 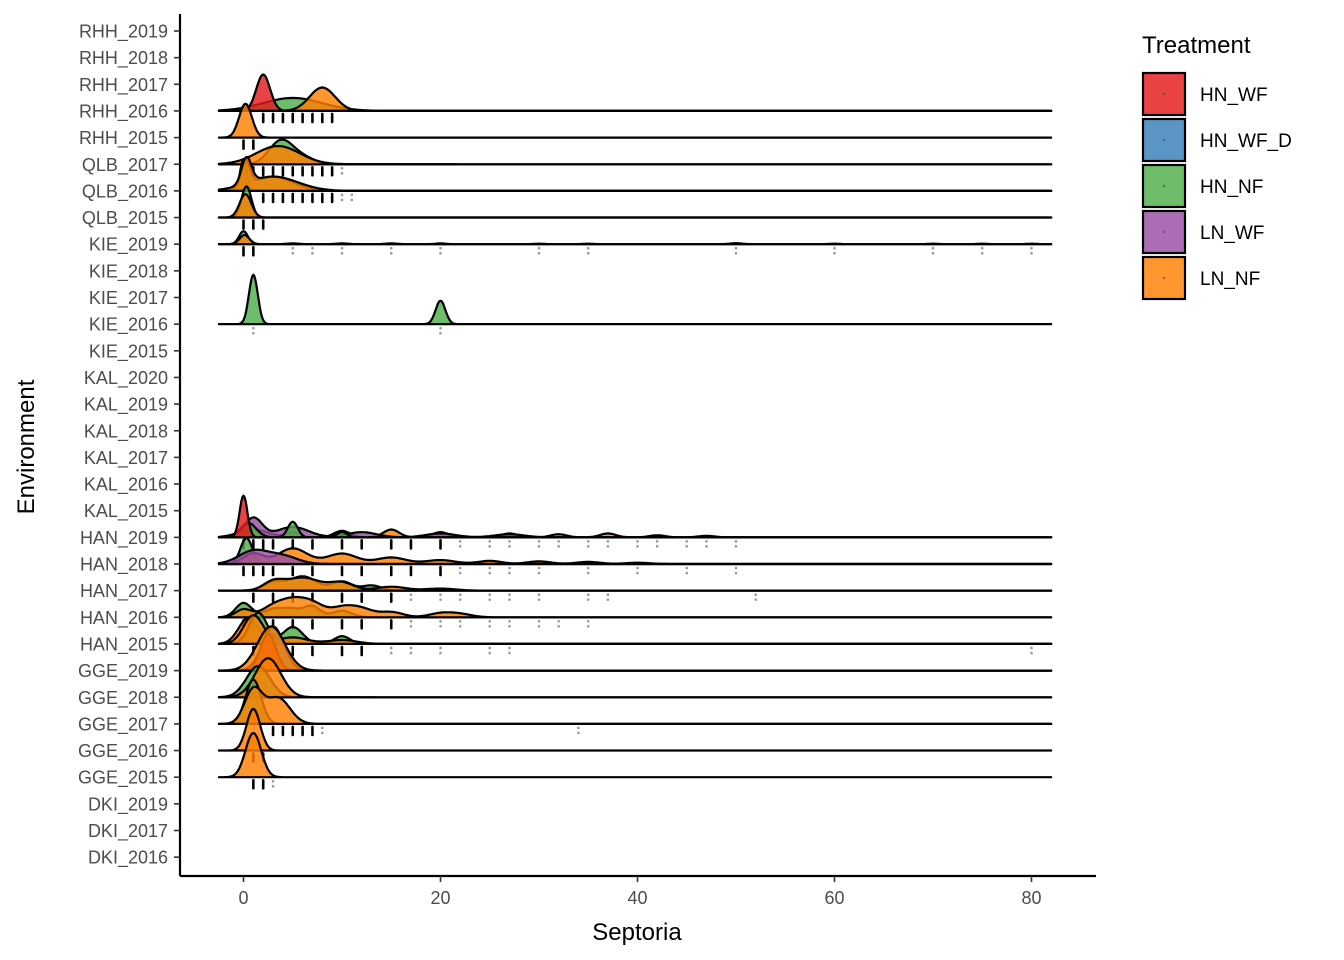 I want to click on density-han-2018-ln-wf, so click(x=635, y=557).